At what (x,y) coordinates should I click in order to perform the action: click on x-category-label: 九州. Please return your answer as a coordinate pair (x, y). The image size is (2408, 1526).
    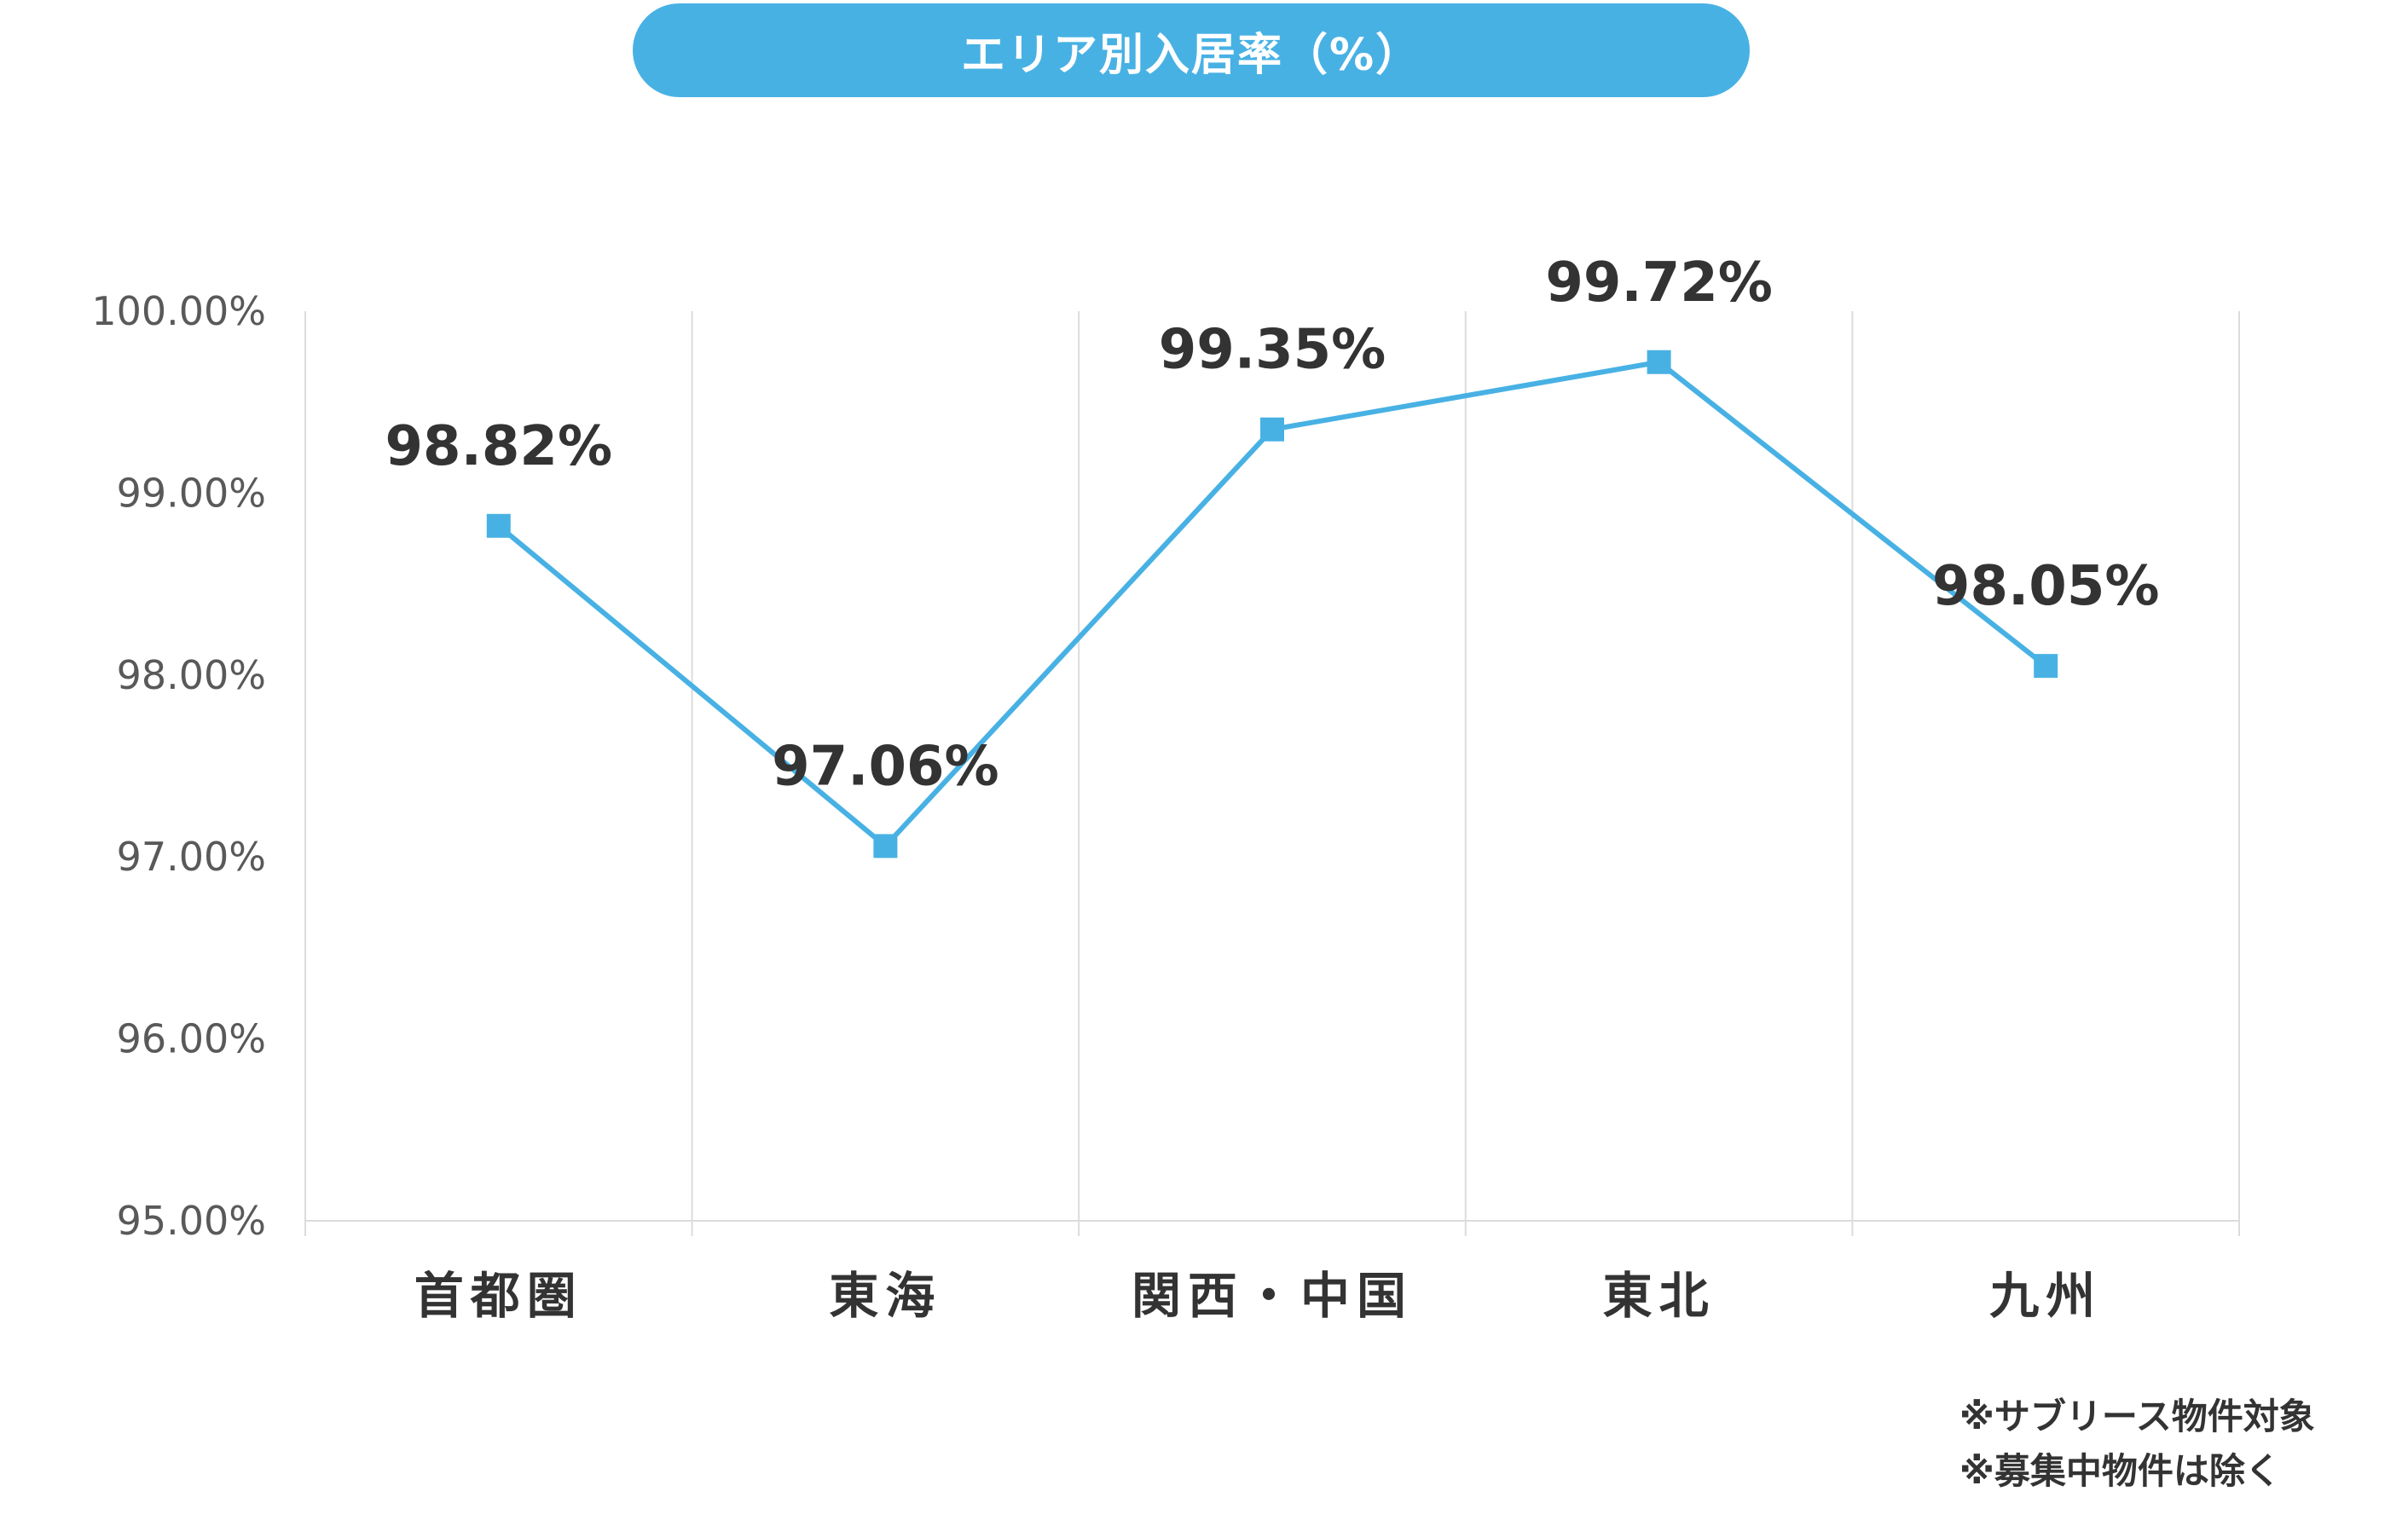
    Looking at the image, I should click on (2045, 1296).